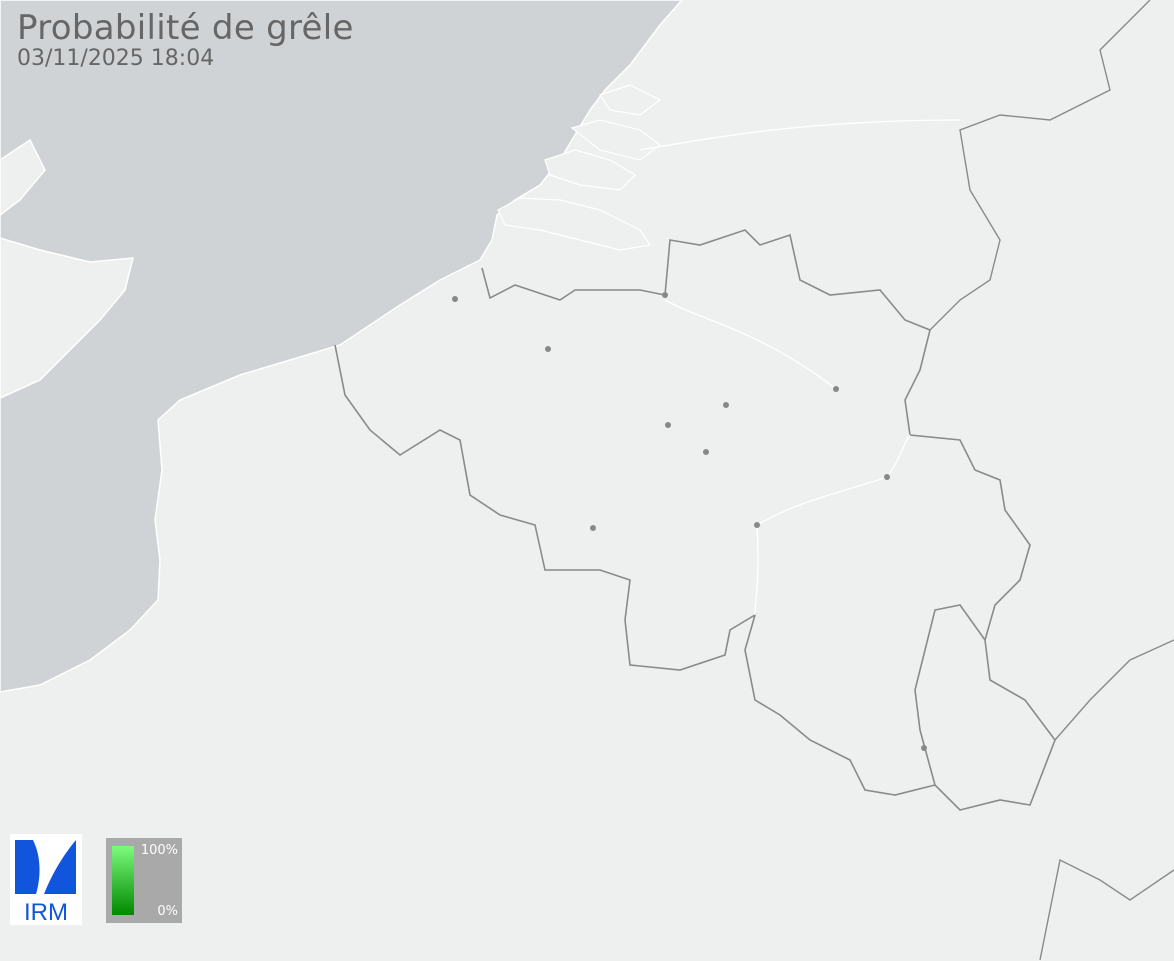 Image resolution: width=1174 pixels, height=961 pixels. Describe the element at coordinates (800, 367) in the screenshot. I see `rivers` at that location.